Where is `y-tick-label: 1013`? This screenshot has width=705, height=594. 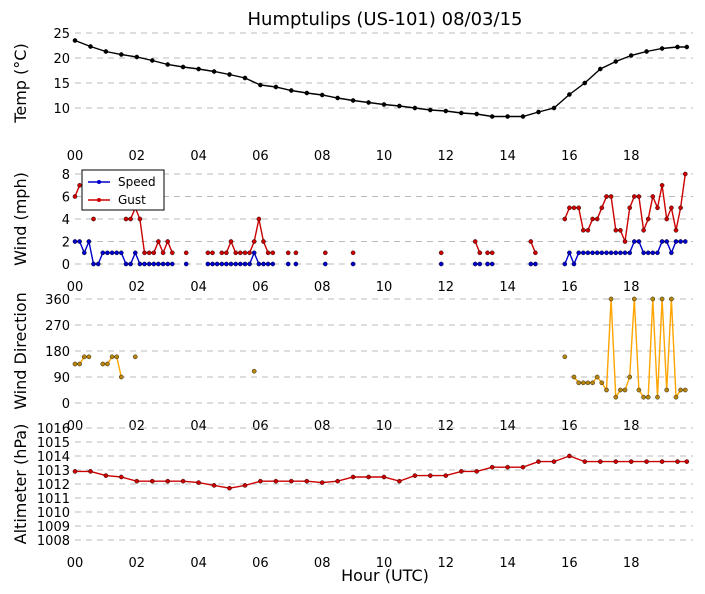
y-tick-label: 1013 is located at coordinates (53, 471).